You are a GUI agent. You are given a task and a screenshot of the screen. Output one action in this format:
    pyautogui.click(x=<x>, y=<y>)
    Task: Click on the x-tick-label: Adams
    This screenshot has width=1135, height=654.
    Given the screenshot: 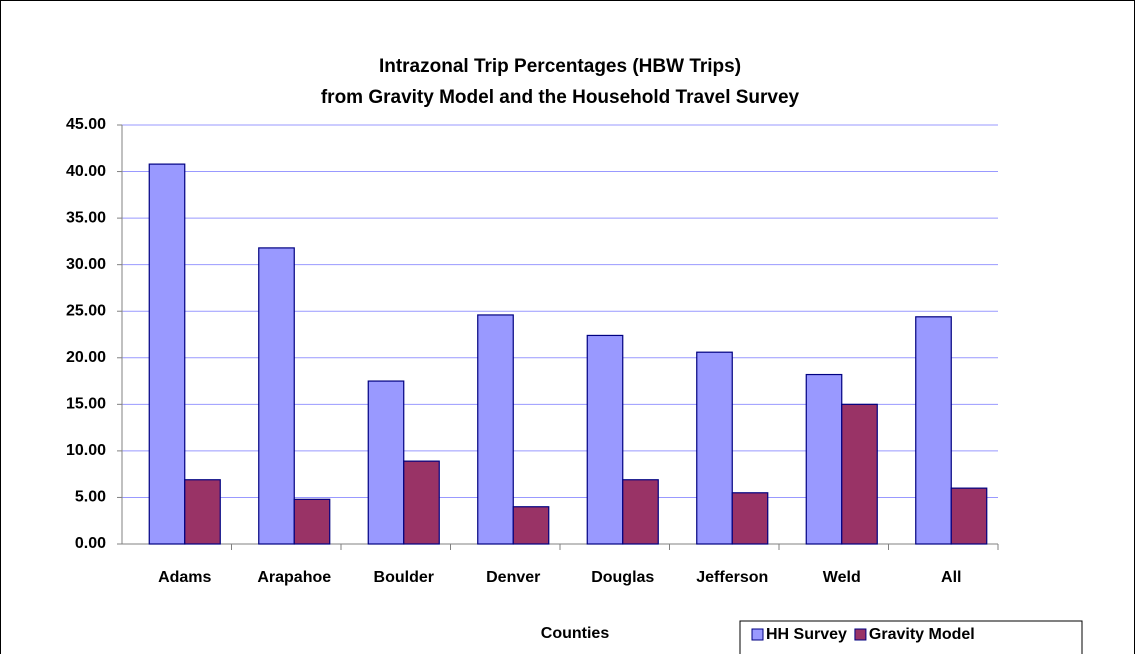 What is the action you would take?
    pyautogui.click(x=184, y=577)
    